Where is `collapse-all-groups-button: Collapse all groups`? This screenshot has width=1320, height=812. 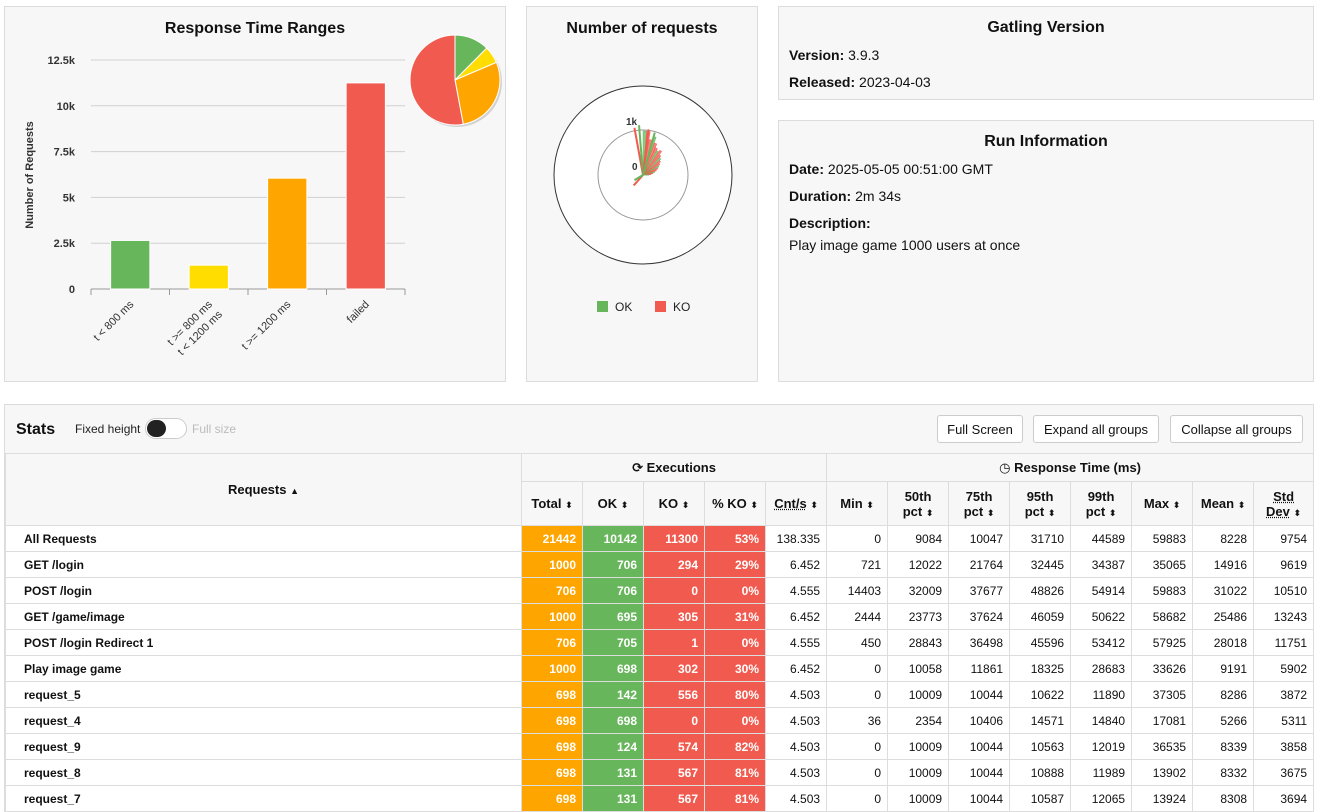
collapse-all-groups-button: Collapse all groups is located at coordinates (1236, 429).